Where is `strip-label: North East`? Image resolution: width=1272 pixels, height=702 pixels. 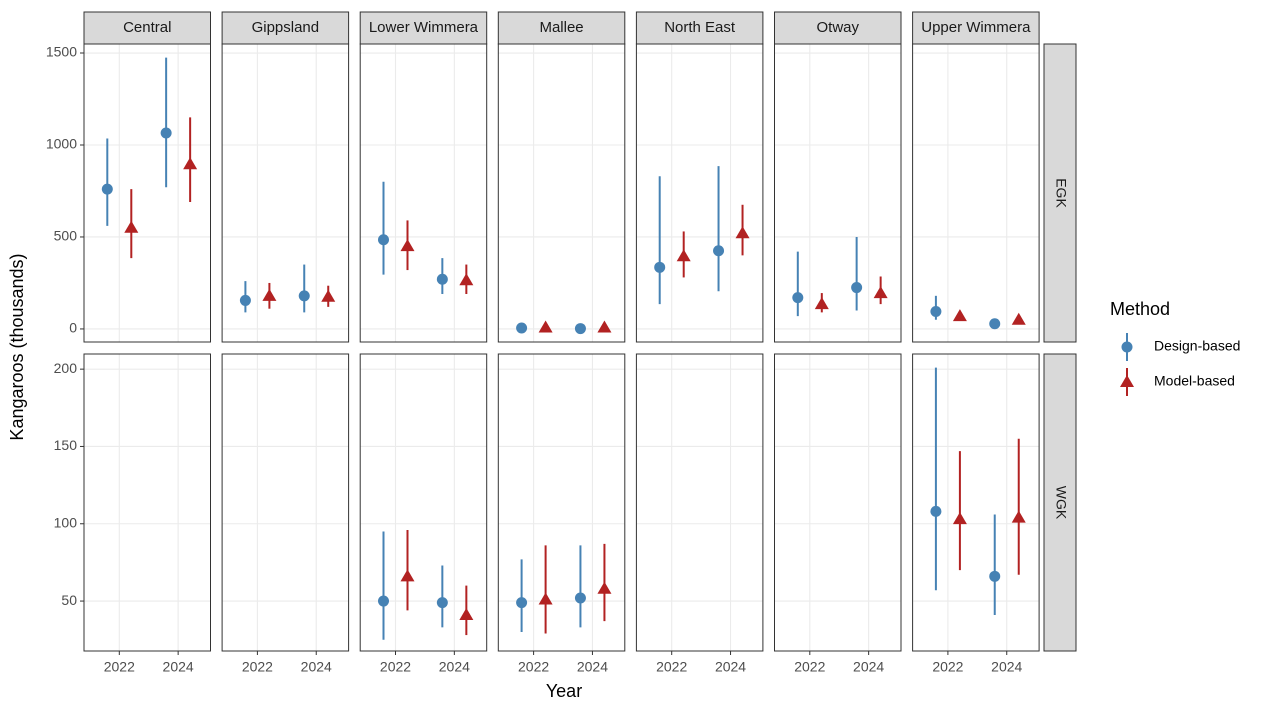
strip-label: North East is located at coordinates (700, 27).